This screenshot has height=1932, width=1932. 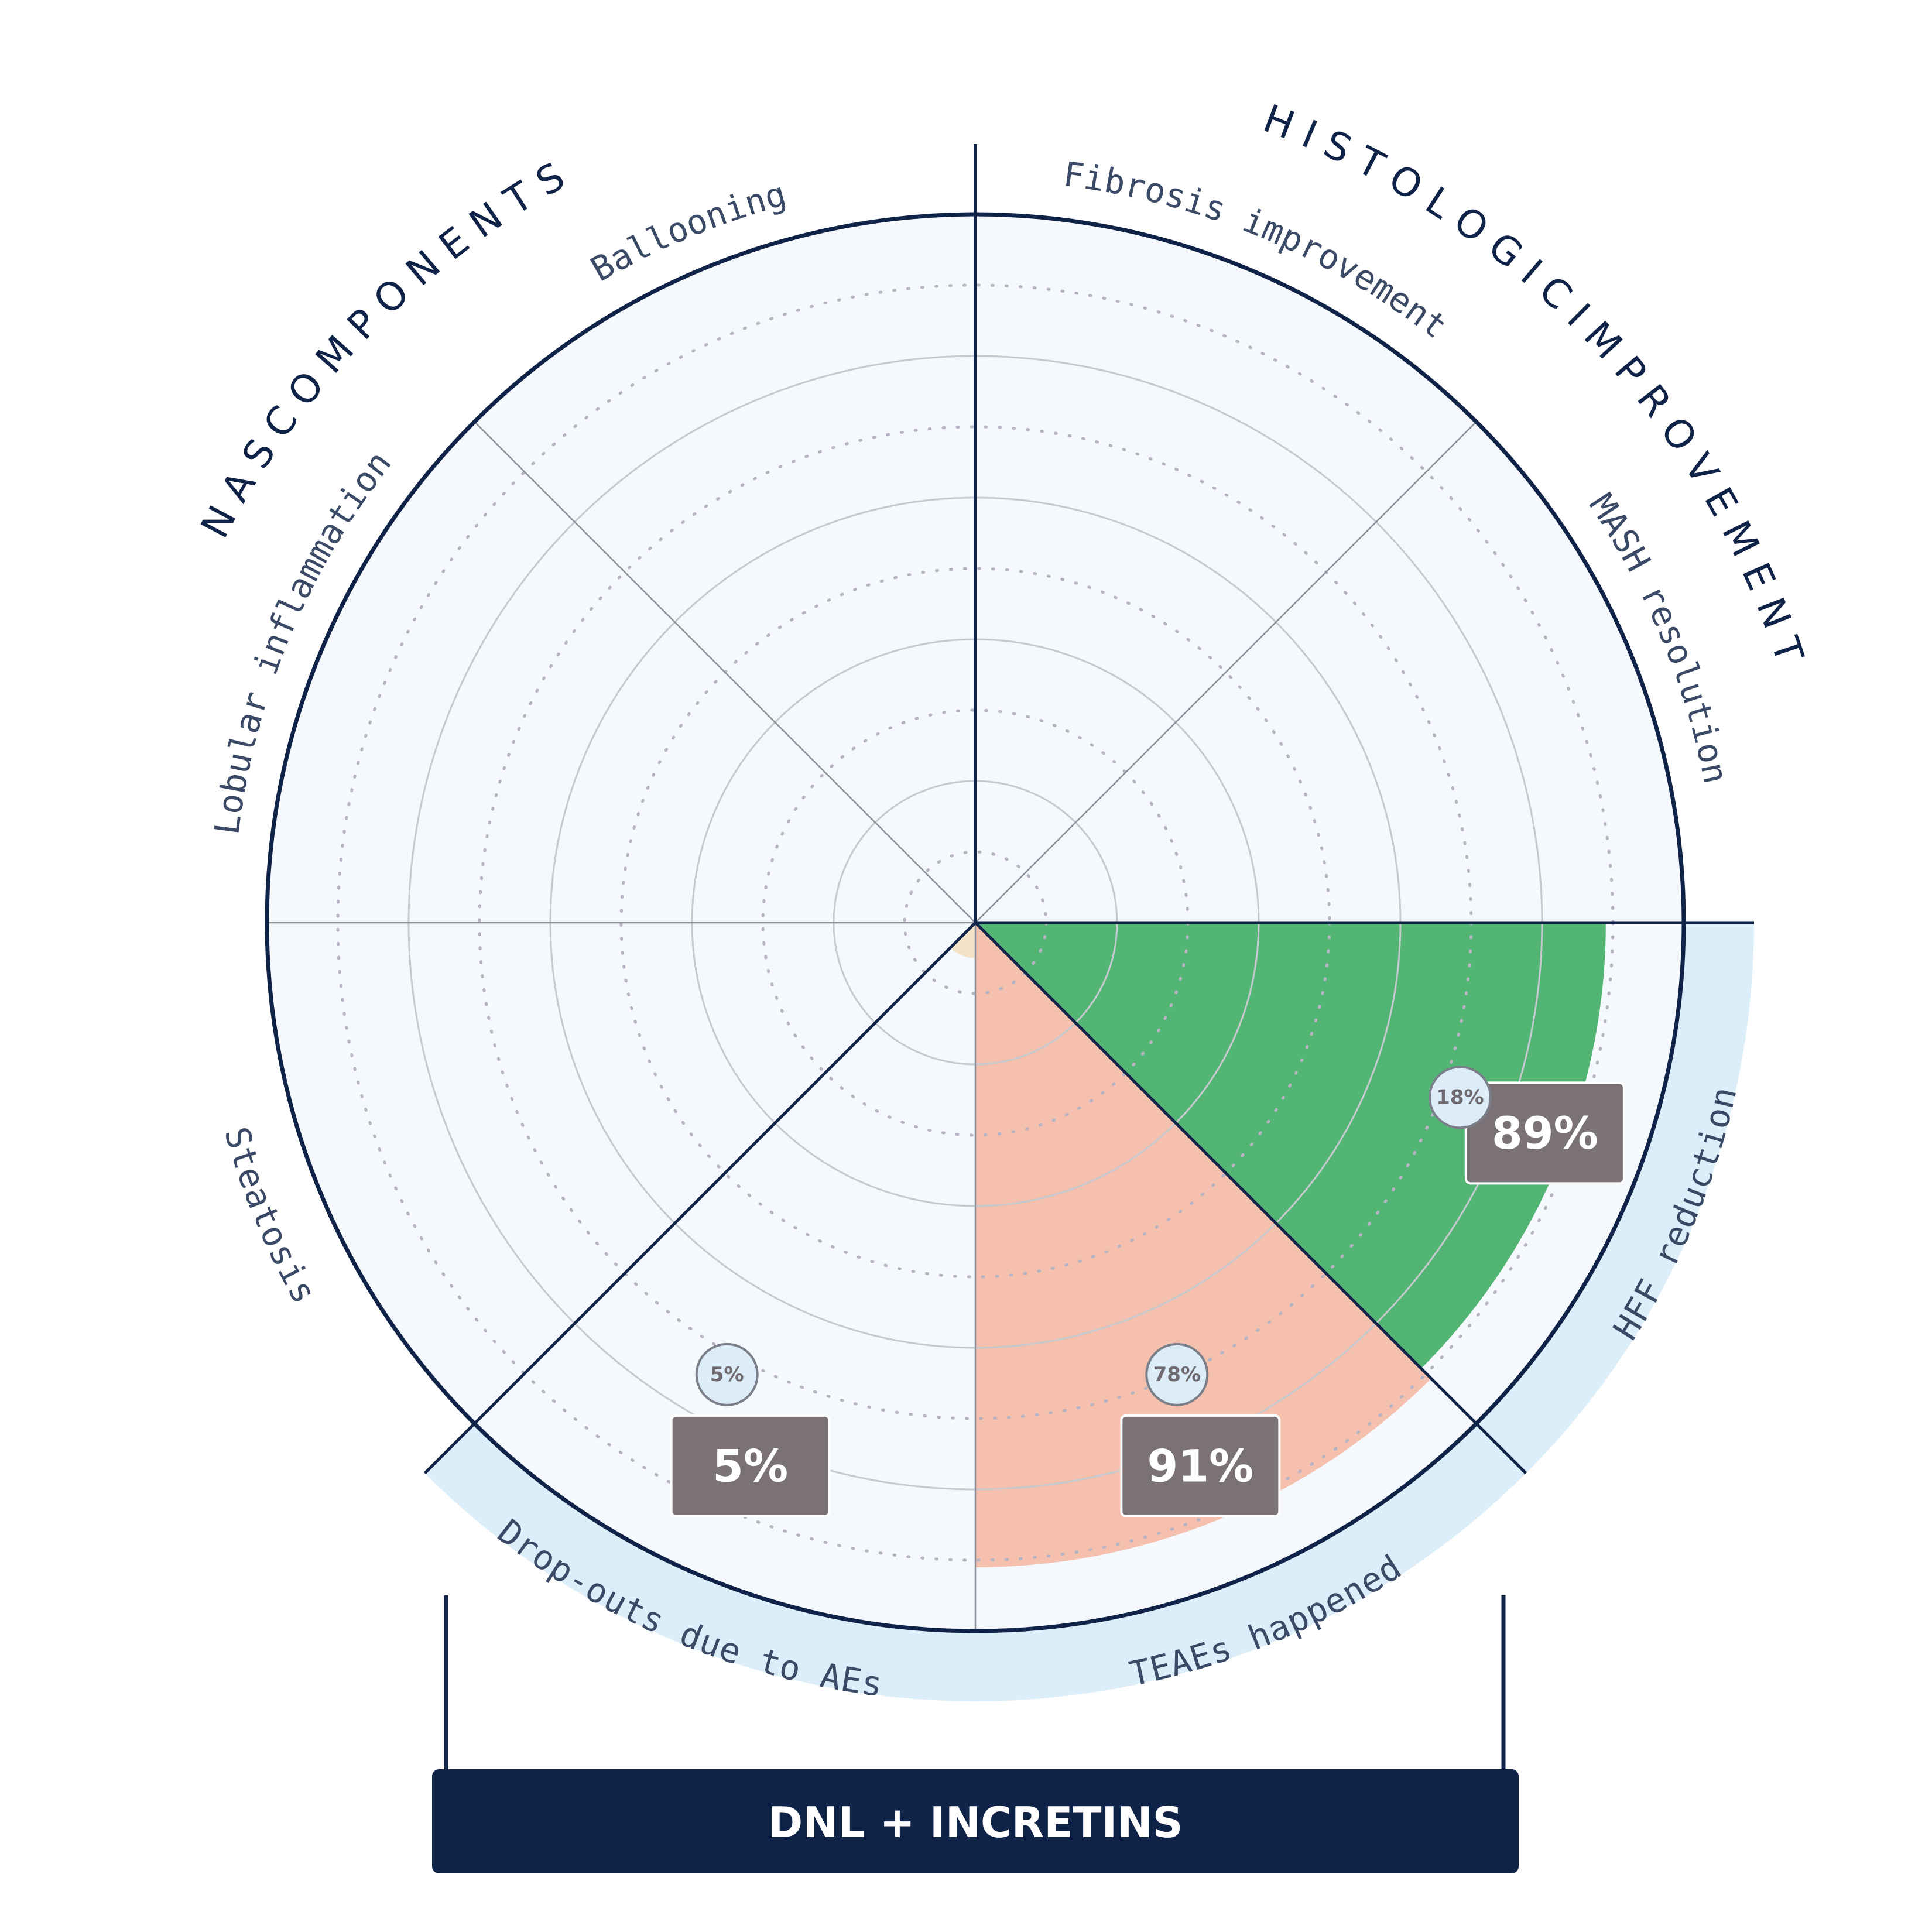 I want to click on reference-bubble-drop-outs-due-to-aes, so click(x=727, y=1374).